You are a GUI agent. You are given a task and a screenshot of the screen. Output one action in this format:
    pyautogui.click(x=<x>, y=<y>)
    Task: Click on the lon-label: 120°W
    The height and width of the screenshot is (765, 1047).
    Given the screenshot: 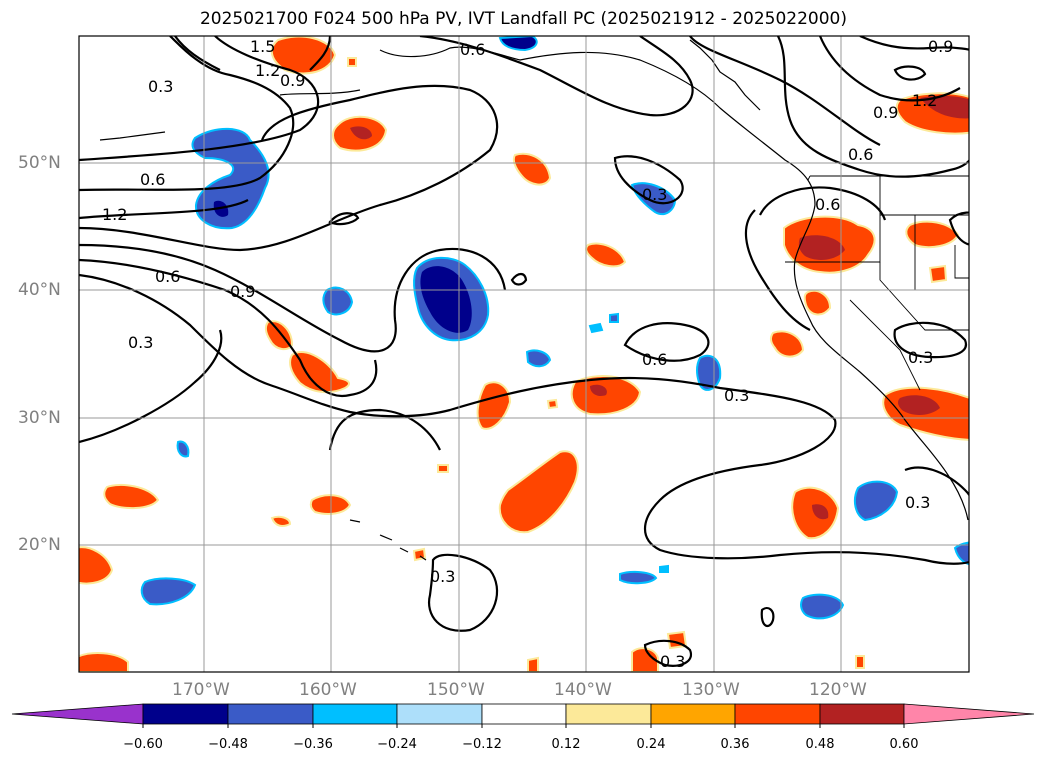 What is the action you would take?
    pyautogui.click(x=838, y=690)
    